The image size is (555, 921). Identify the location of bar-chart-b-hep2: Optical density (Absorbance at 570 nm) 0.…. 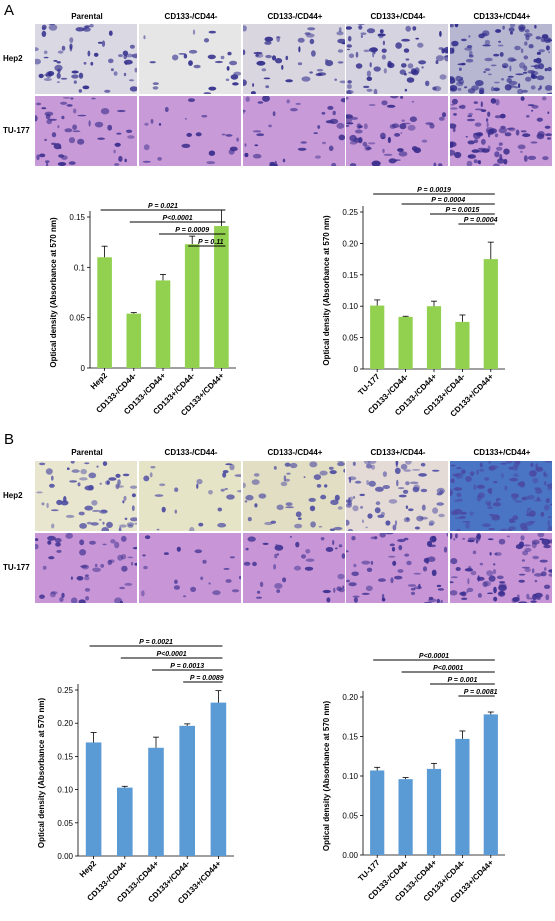
(135, 772).